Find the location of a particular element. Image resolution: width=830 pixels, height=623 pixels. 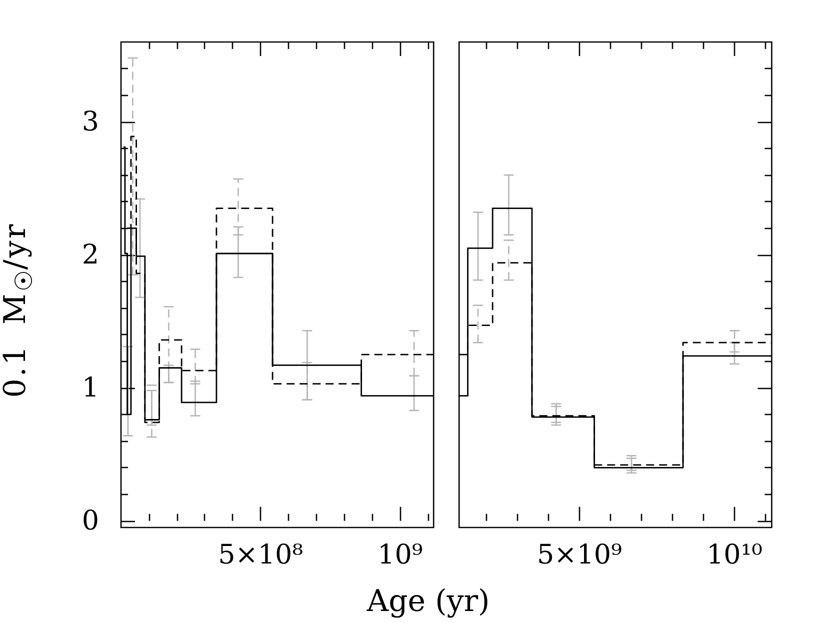

y-tick-label: 3 is located at coordinates (90, 122).